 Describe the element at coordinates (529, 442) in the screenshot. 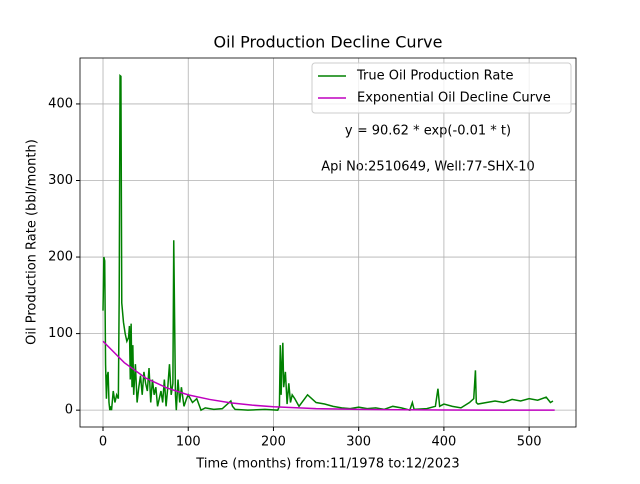

I see `x-tick-label: 500` at that location.